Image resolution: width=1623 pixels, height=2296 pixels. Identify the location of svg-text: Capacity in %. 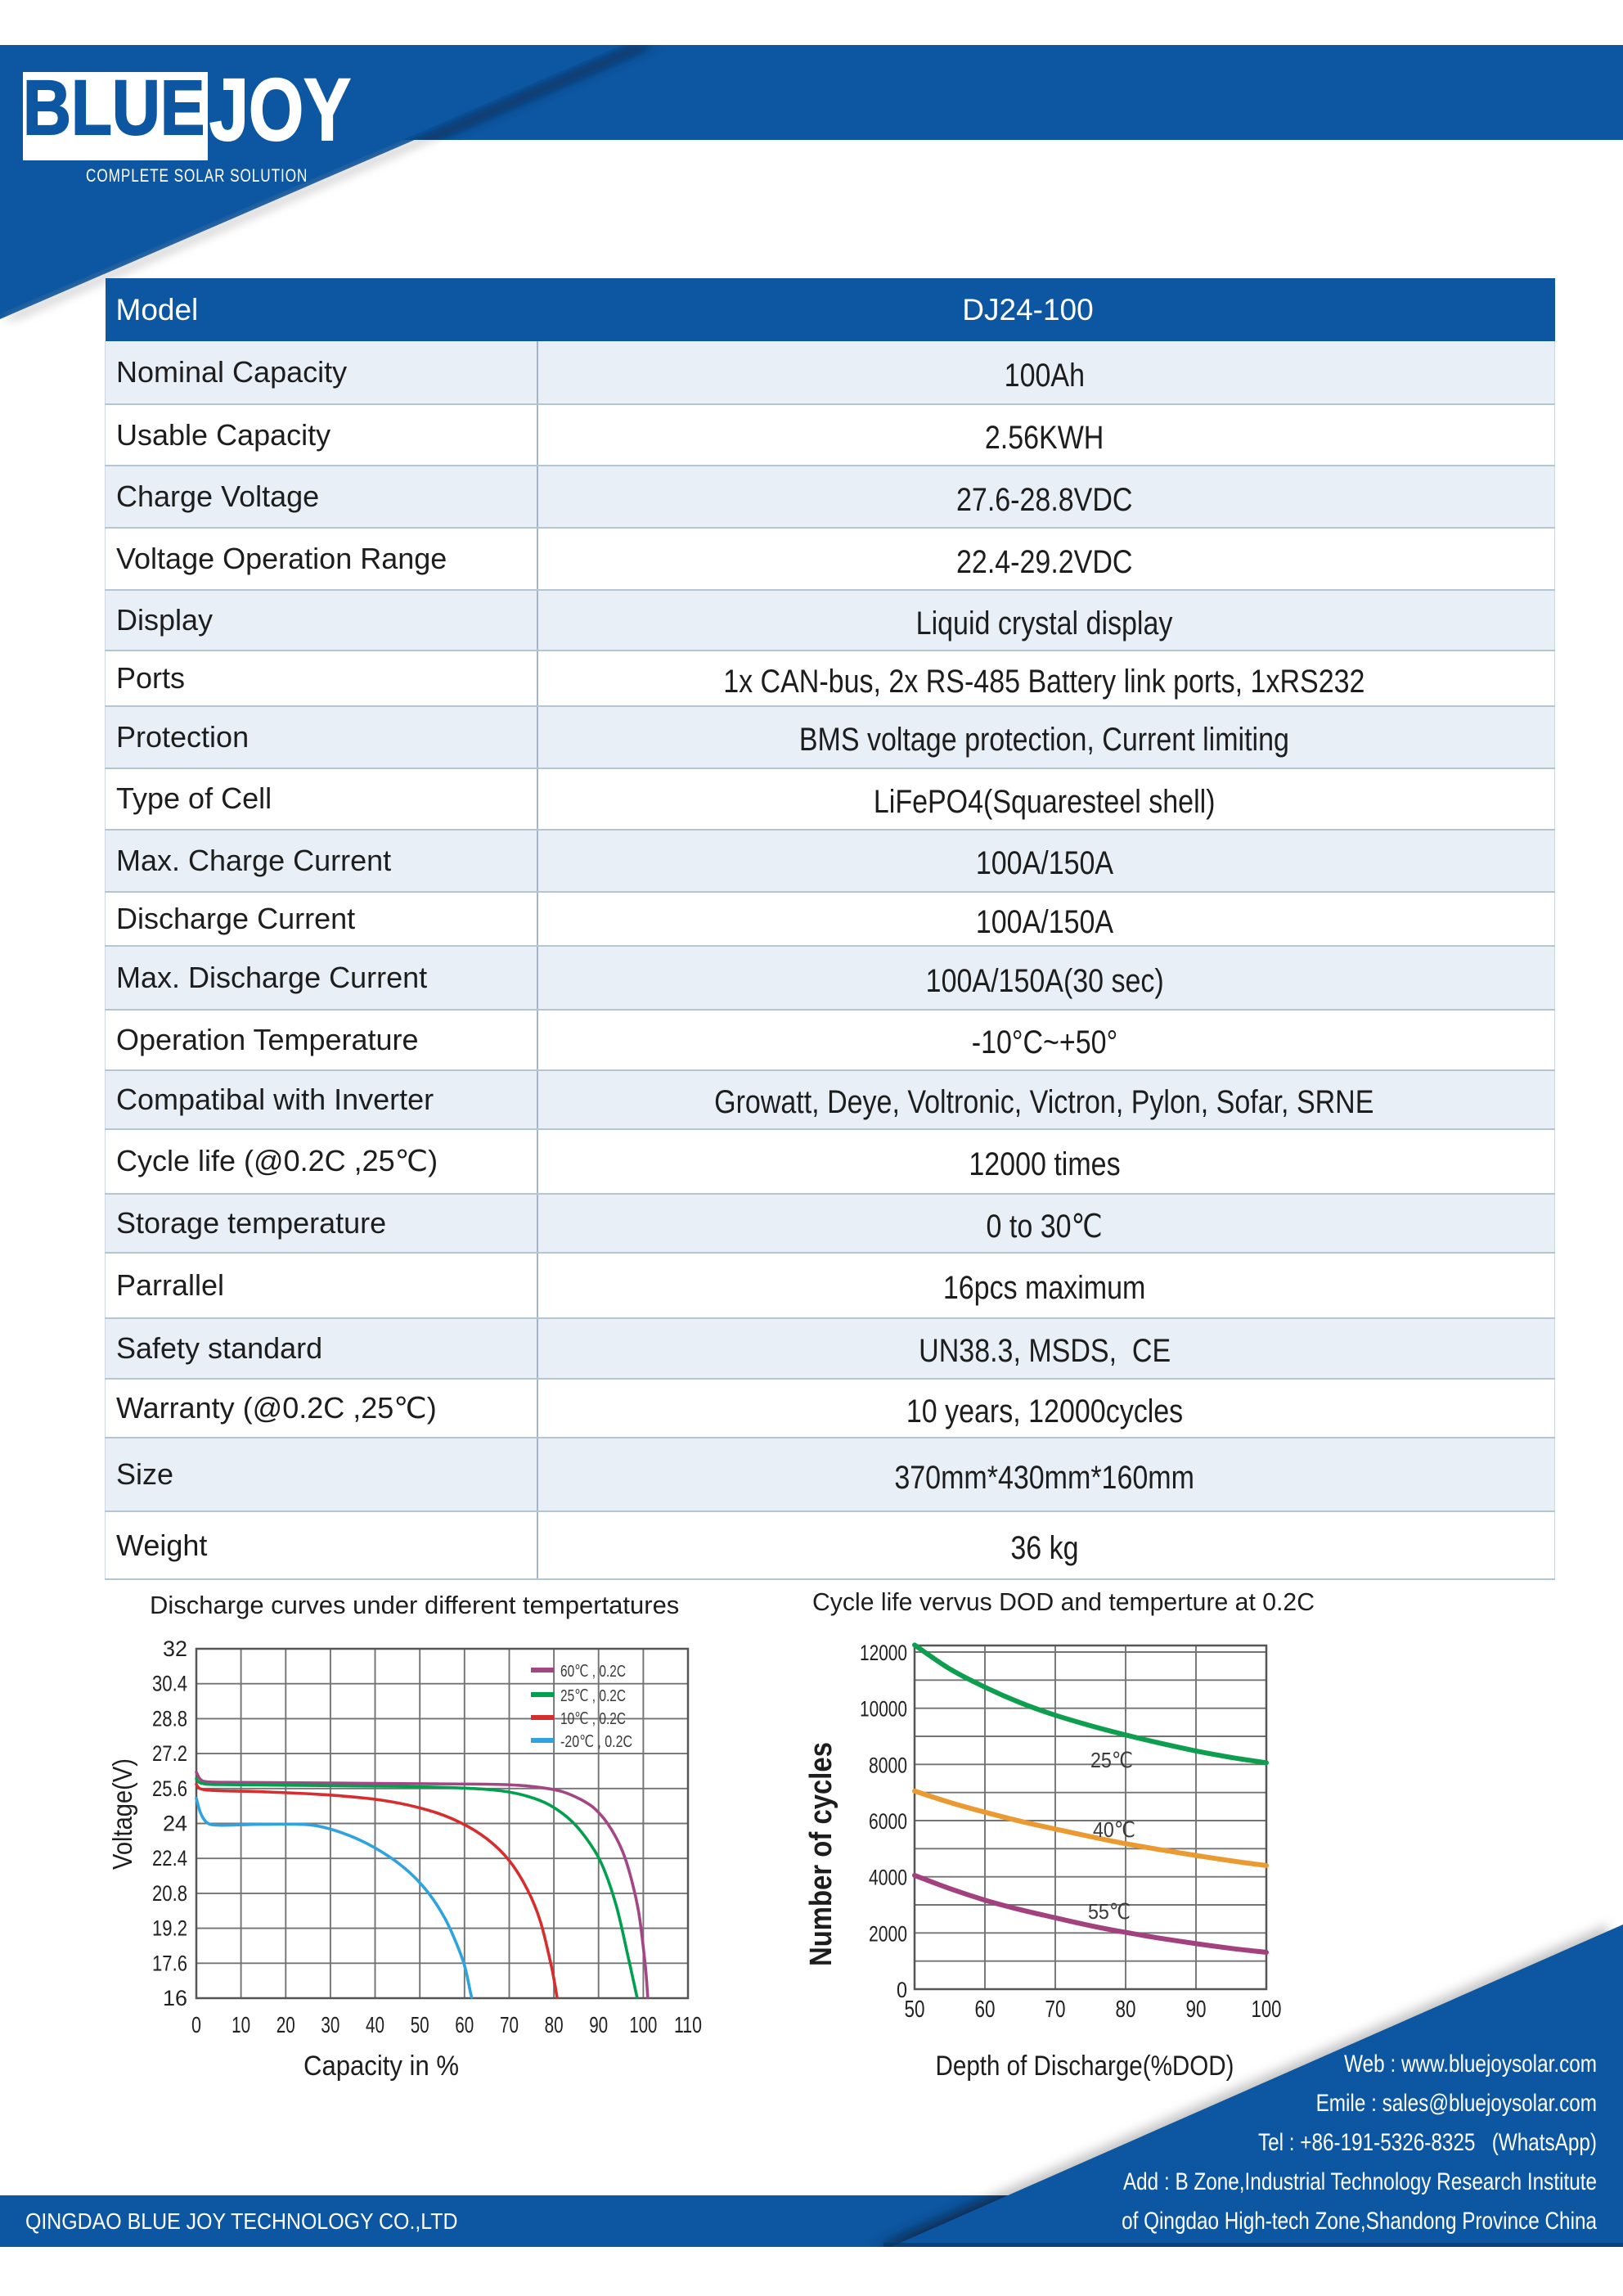
(381, 2066).